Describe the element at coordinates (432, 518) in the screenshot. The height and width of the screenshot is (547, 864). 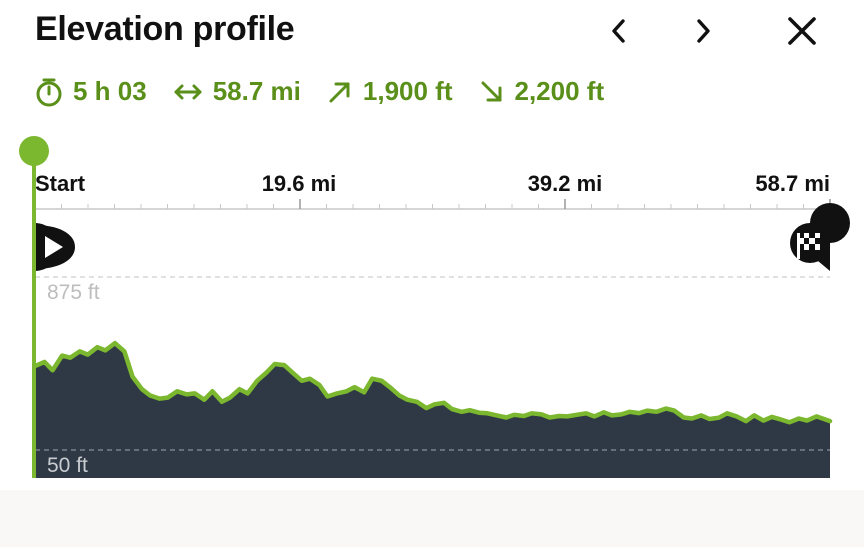
I see `footer-area` at that location.